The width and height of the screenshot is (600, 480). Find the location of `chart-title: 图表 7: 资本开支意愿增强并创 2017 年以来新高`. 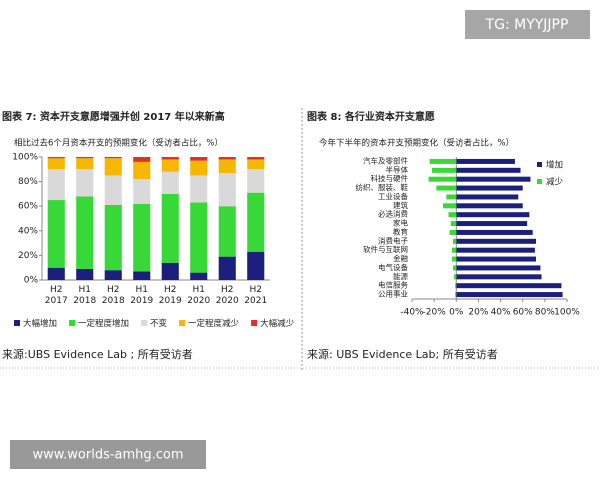

chart-title: 图表 7: 资本开支意愿增强并创 2017 年以来新高 is located at coordinates (113, 116).